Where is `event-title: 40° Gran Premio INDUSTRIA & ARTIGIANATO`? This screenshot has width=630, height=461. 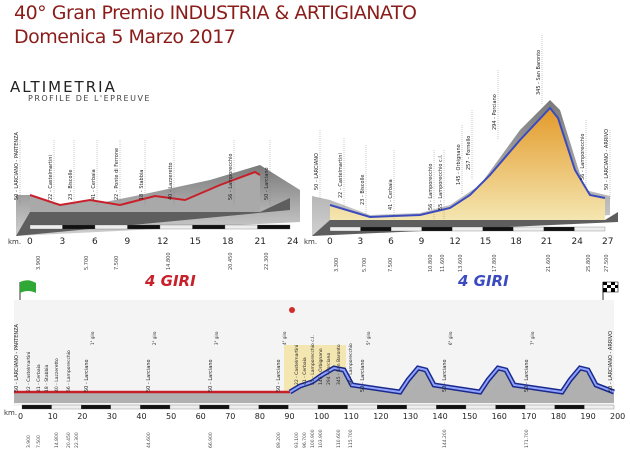
event-title: 40° Gran Premio INDUSTRIA & ARTIGIANATO is located at coordinates (215, 13).